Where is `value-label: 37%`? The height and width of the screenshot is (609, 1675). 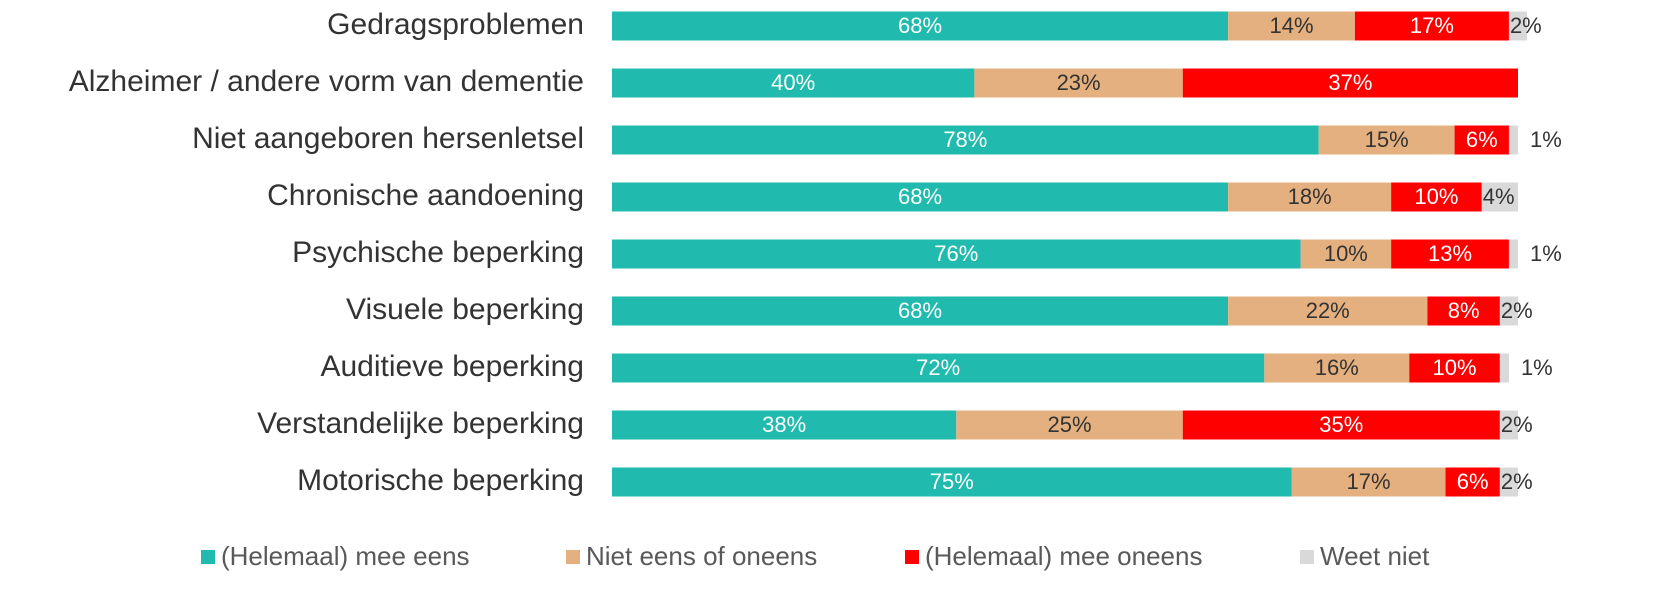 value-label: 37% is located at coordinates (1350, 82).